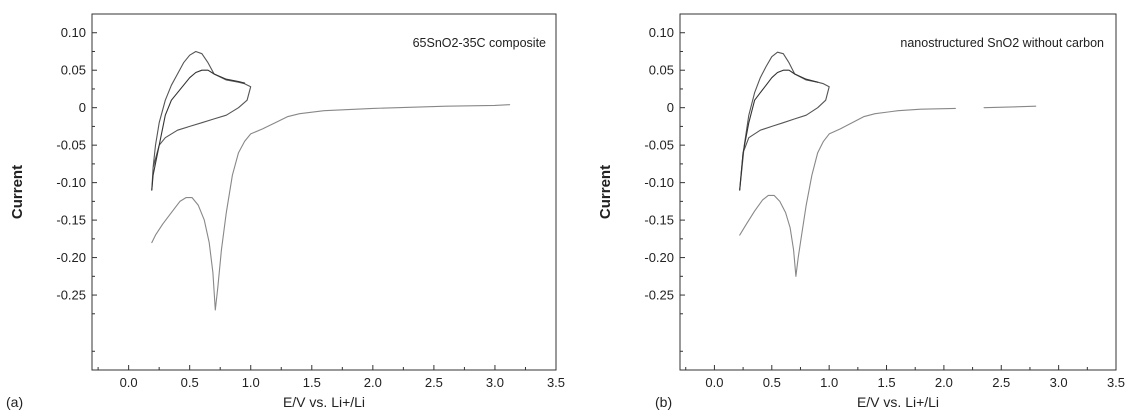 This screenshot has height=412, width=1131. I want to click on panel-label: (b), so click(663, 402).